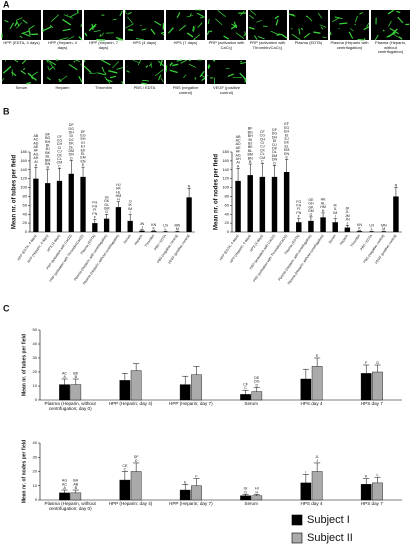 The image size is (412, 550). I want to click on significance-letter: IK, so click(130, 205).